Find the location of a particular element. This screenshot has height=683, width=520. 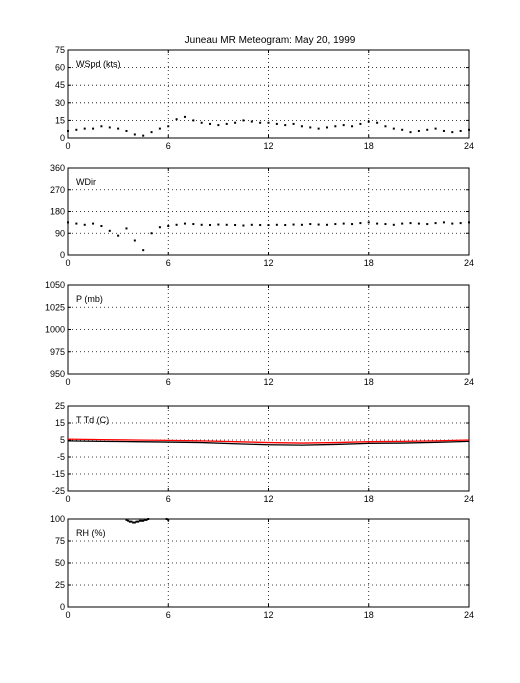

panel-label: T Td (C) is located at coordinates (92, 420).